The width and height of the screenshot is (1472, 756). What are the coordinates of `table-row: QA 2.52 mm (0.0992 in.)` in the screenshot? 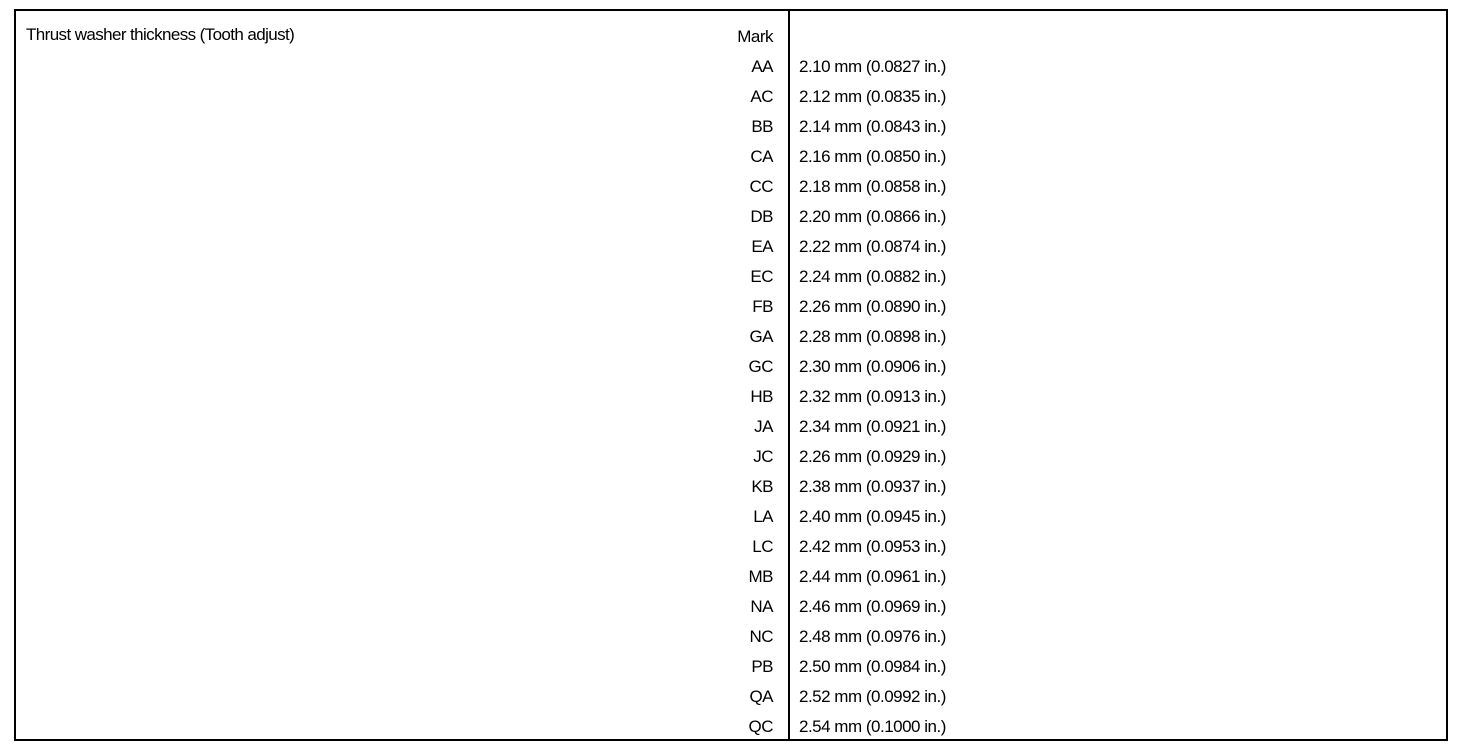 It's located at (731, 697).